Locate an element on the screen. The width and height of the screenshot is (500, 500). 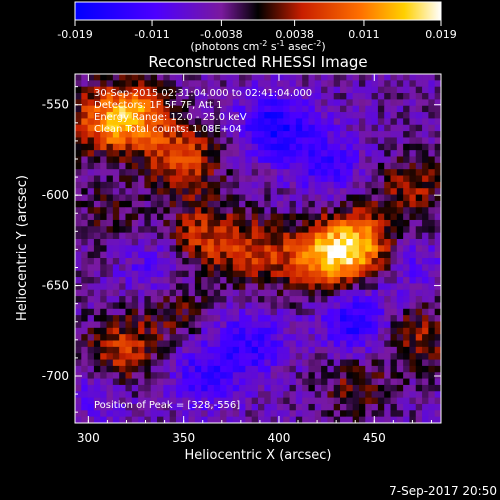
colorbar-tick-label: 0.0038 is located at coordinates (294, 34).